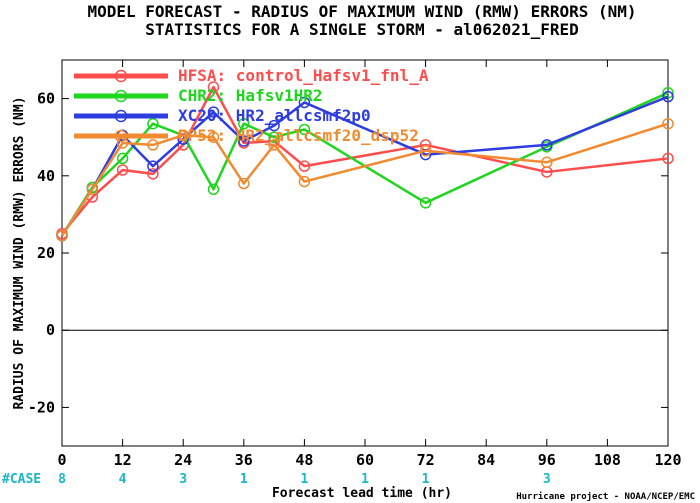  I want to click on legend-label: CHR2: Hafsv1HR2, so click(250, 95).